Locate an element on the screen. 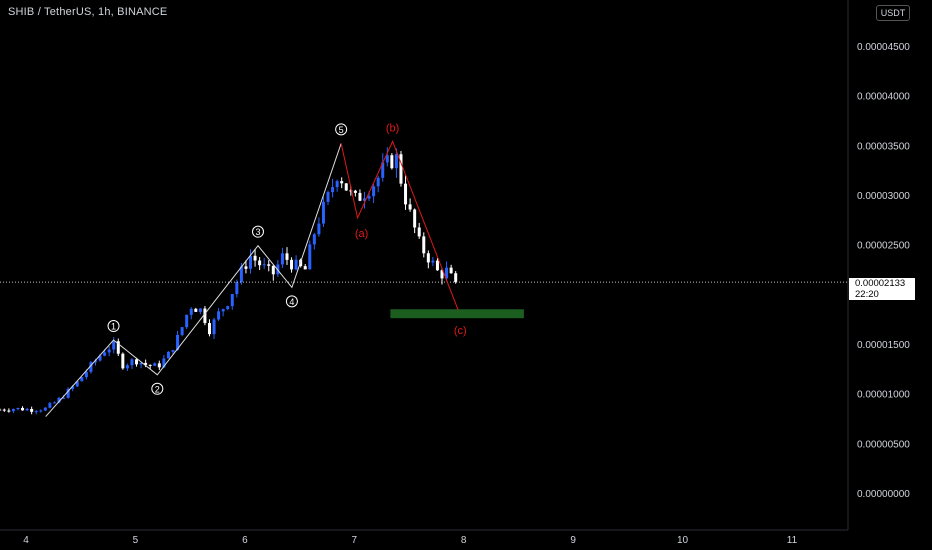  x-tick-label: 10 is located at coordinates (683, 540).